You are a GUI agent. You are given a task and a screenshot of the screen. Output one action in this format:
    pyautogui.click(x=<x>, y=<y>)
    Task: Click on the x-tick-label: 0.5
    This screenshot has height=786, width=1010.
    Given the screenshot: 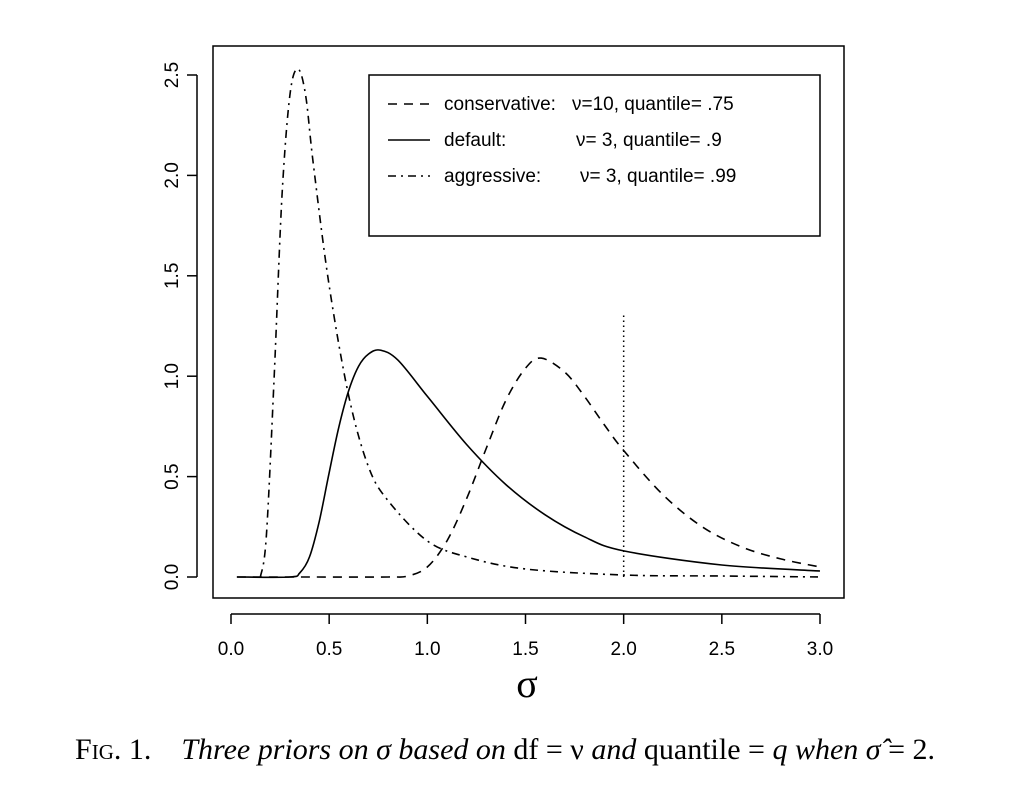 What is the action you would take?
    pyautogui.click(x=329, y=649)
    